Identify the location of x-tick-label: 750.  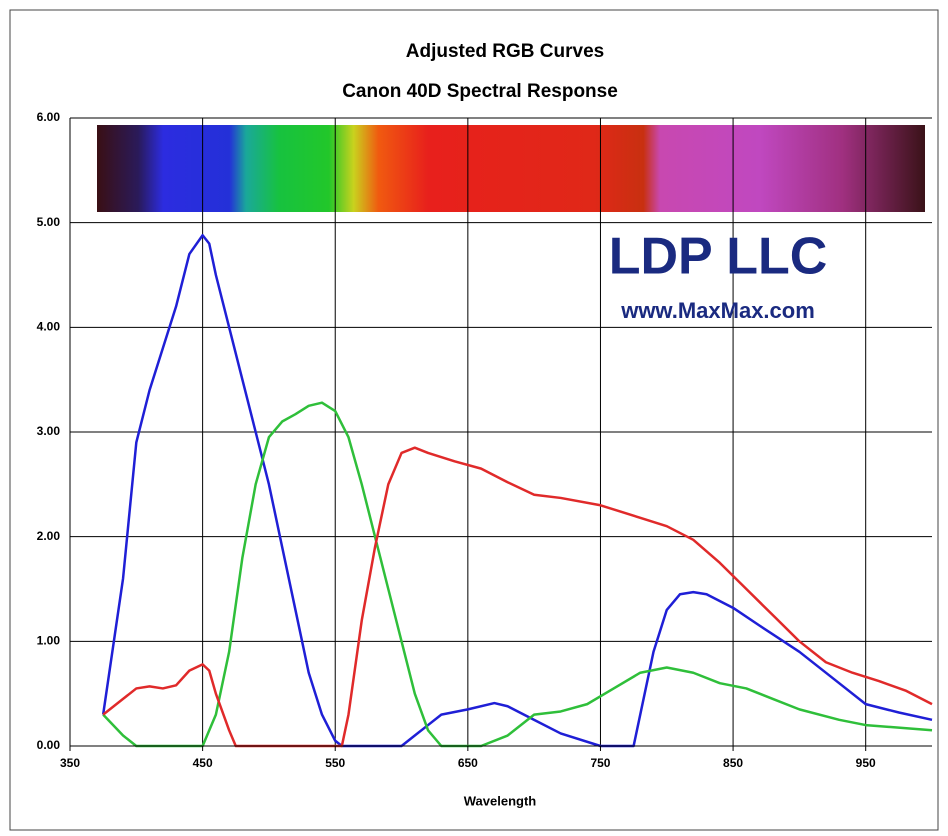
(600, 763).